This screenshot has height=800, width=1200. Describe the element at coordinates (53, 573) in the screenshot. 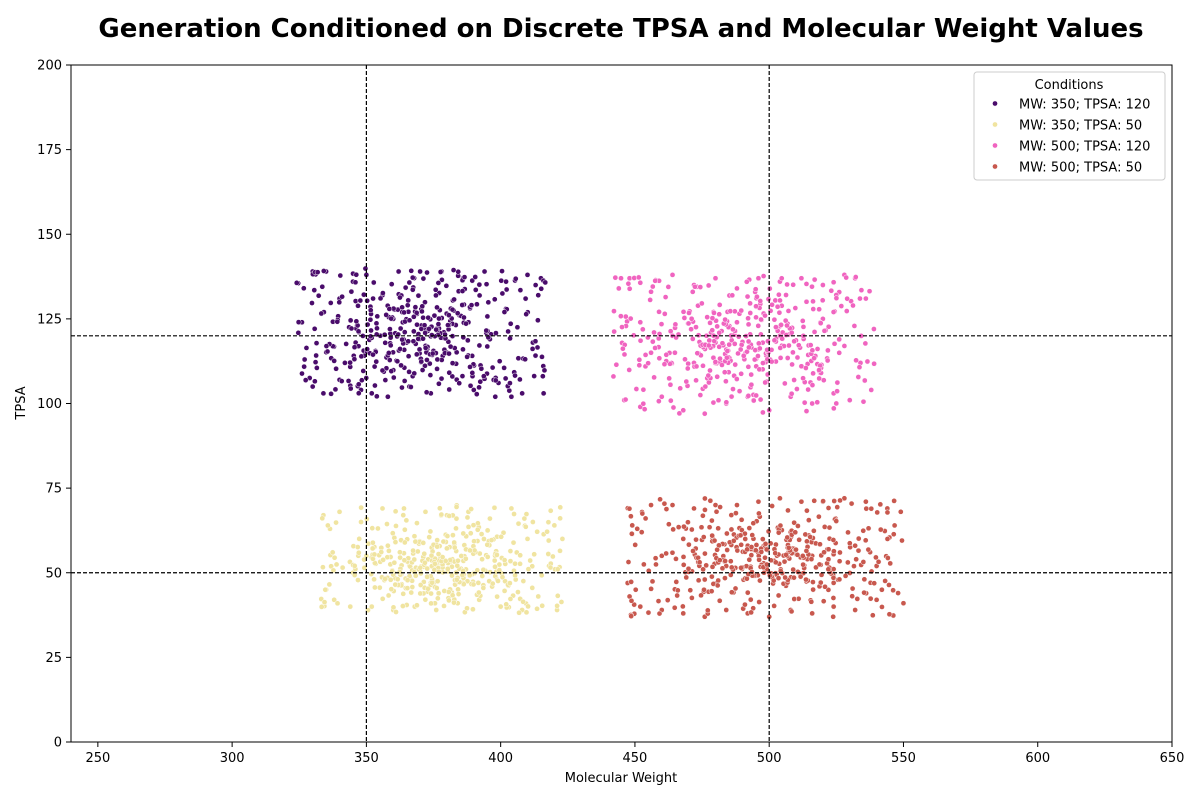

I see `y-tick-label: 50` at that location.